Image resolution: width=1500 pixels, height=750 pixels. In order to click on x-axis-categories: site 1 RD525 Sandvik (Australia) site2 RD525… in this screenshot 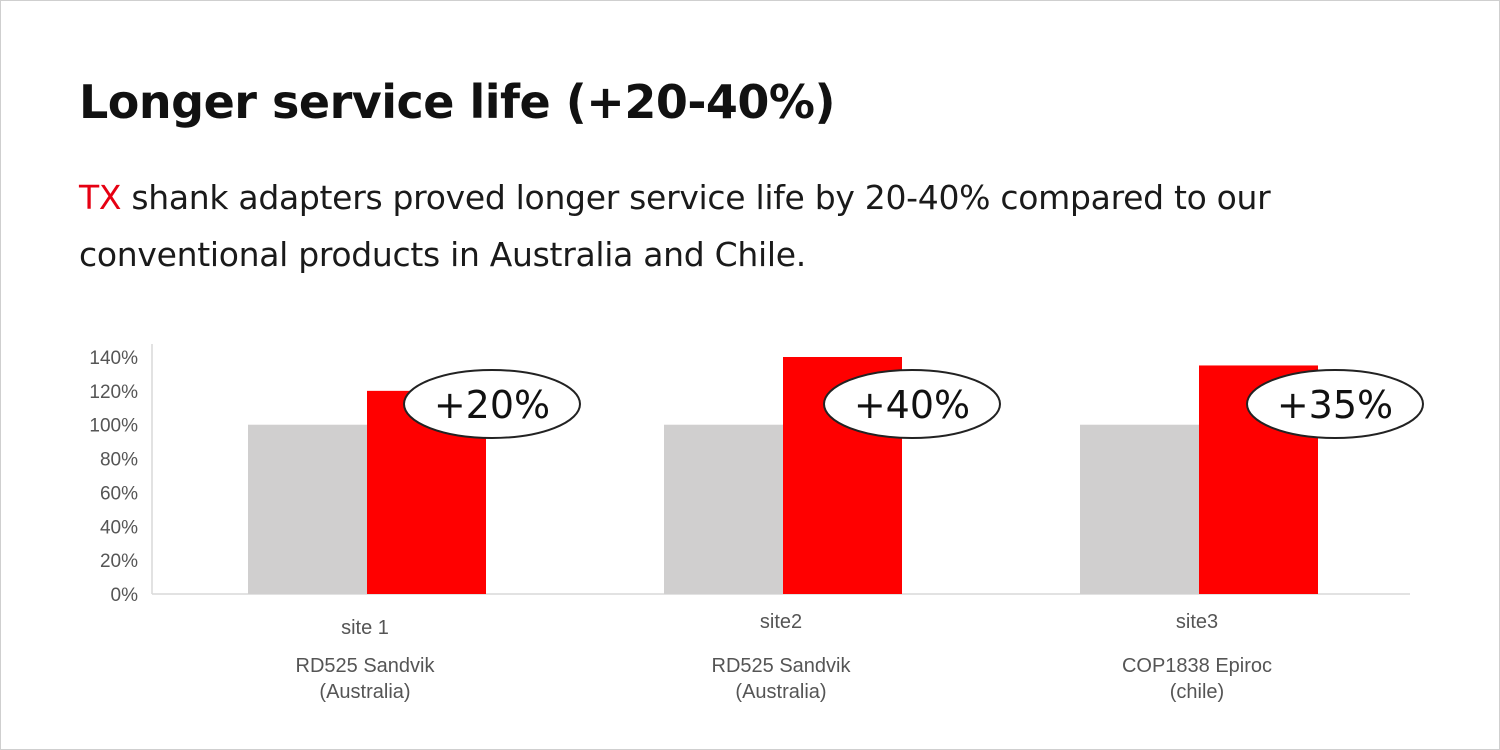, I will do `click(784, 657)`.